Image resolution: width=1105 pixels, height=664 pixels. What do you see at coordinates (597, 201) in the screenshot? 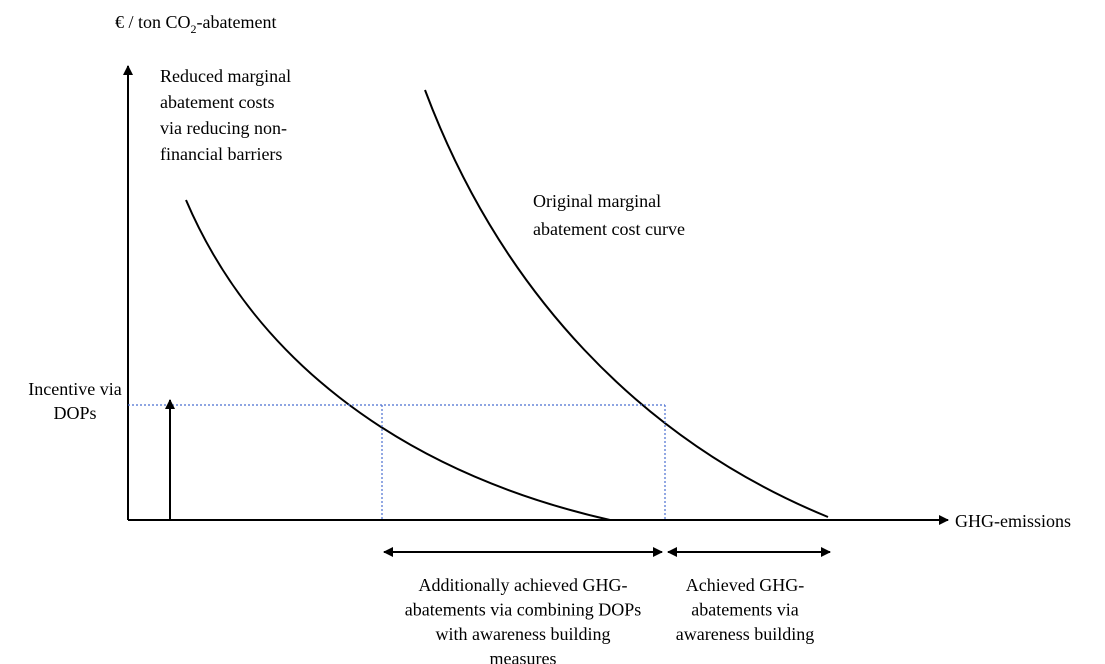
I see `original-curve-label: Original marginal` at bounding box center [597, 201].